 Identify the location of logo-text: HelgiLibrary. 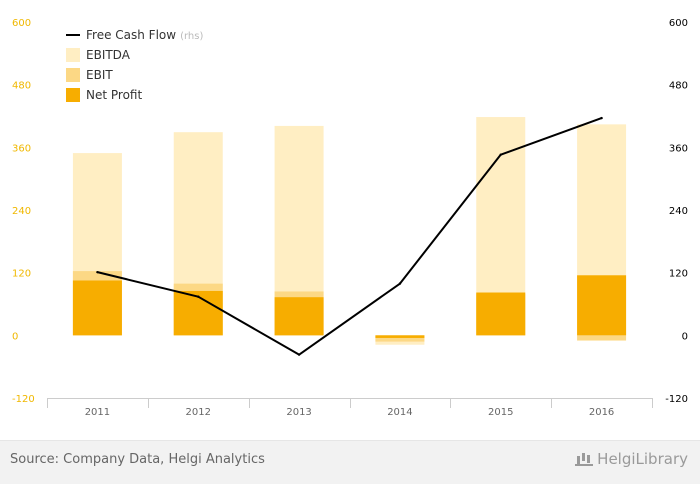
(642, 459).